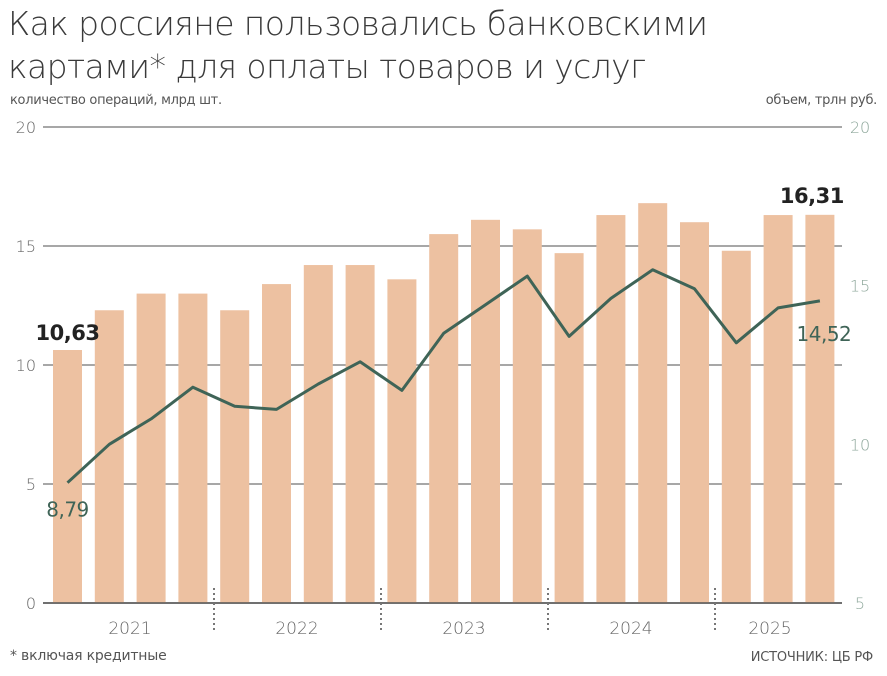 The width and height of the screenshot is (887, 676). What do you see at coordinates (821, 100) in the screenshot?
I see `right-axis-label: объем, трлн руб.` at bounding box center [821, 100].